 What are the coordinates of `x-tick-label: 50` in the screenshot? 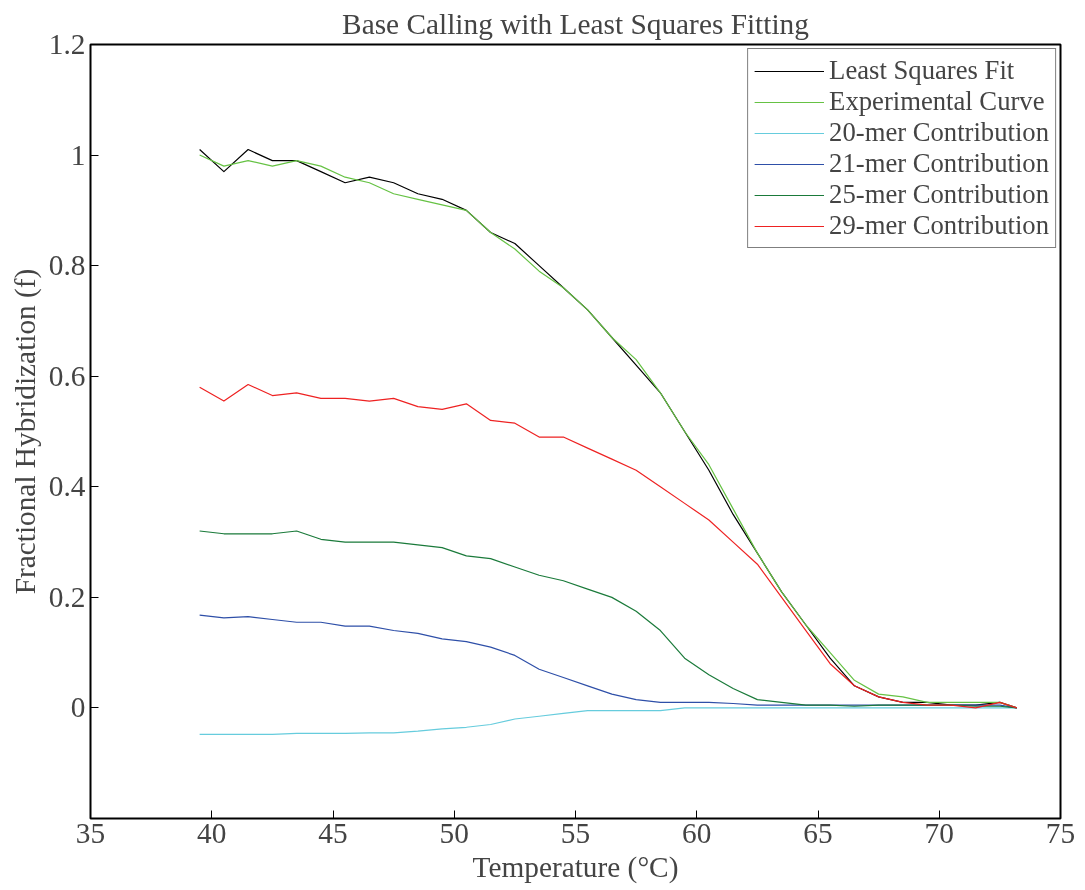 It's located at (454, 832).